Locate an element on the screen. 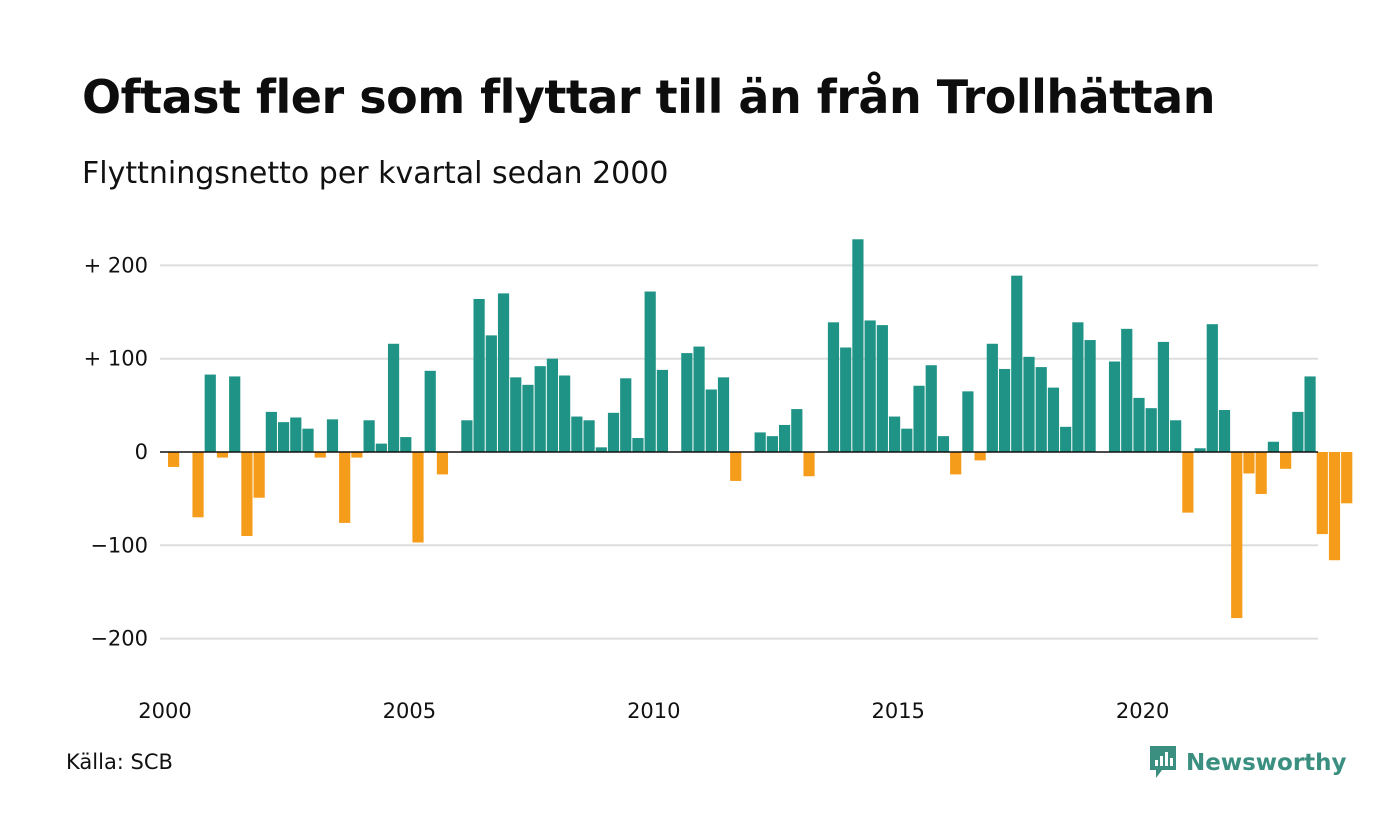 This screenshot has width=1400, height=840. bar-2003-k1 is located at coordinates (320, 455).